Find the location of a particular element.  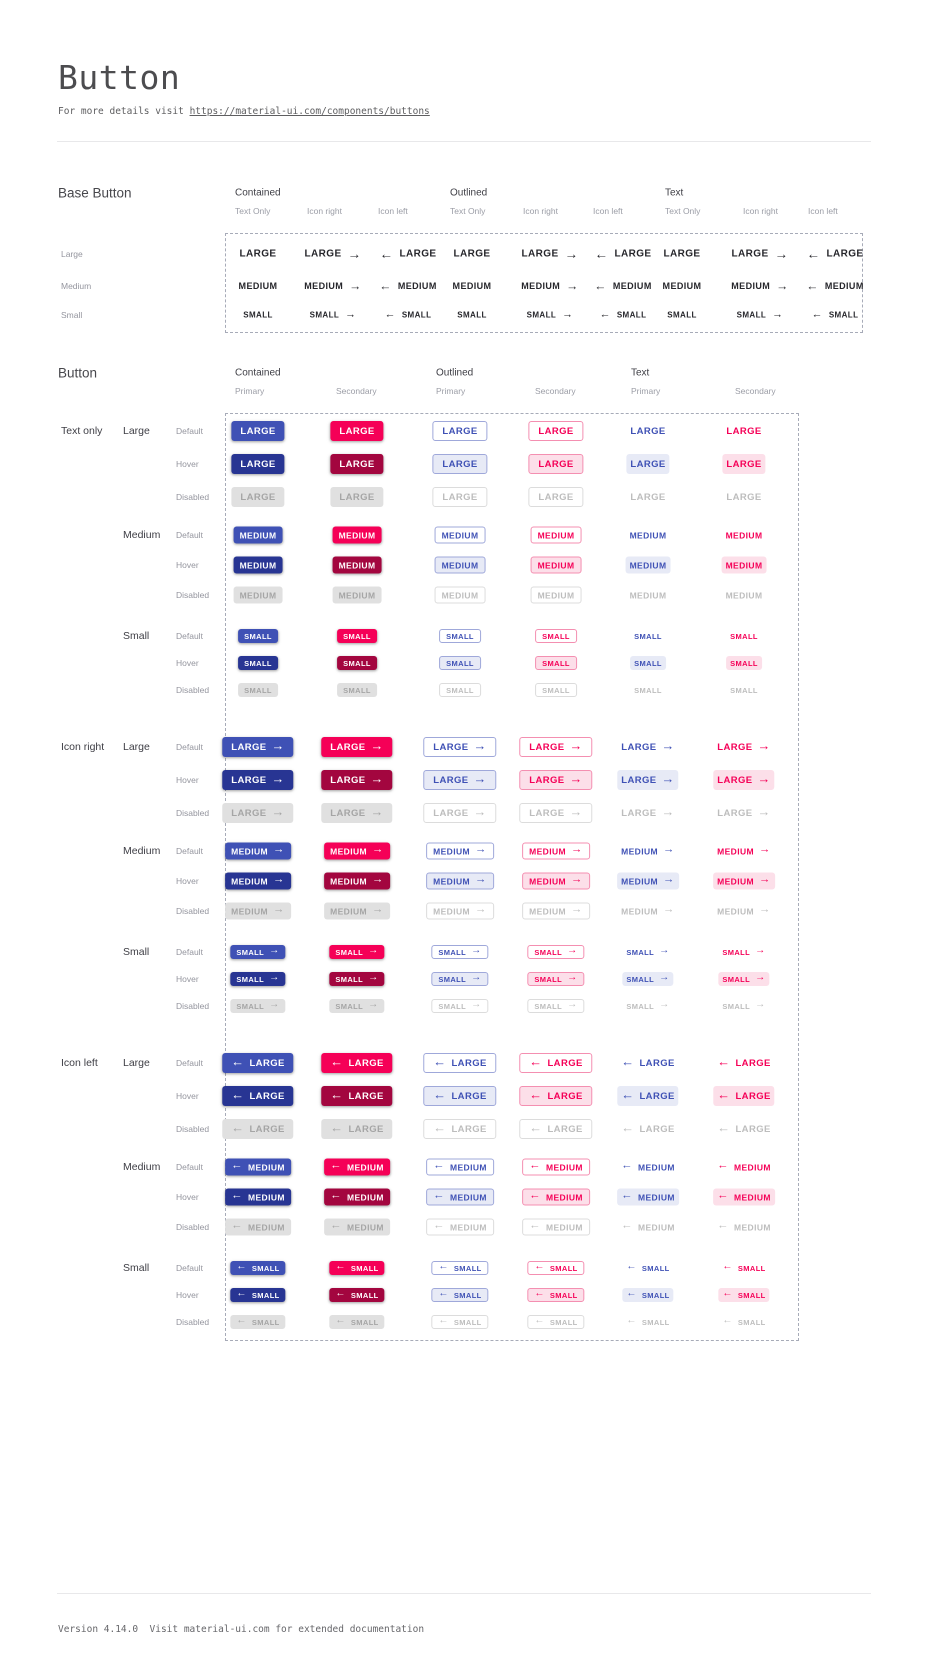

button-text-secondary-icon-left-large-hover: ← LARGE is located at coordinates (744, 1096).